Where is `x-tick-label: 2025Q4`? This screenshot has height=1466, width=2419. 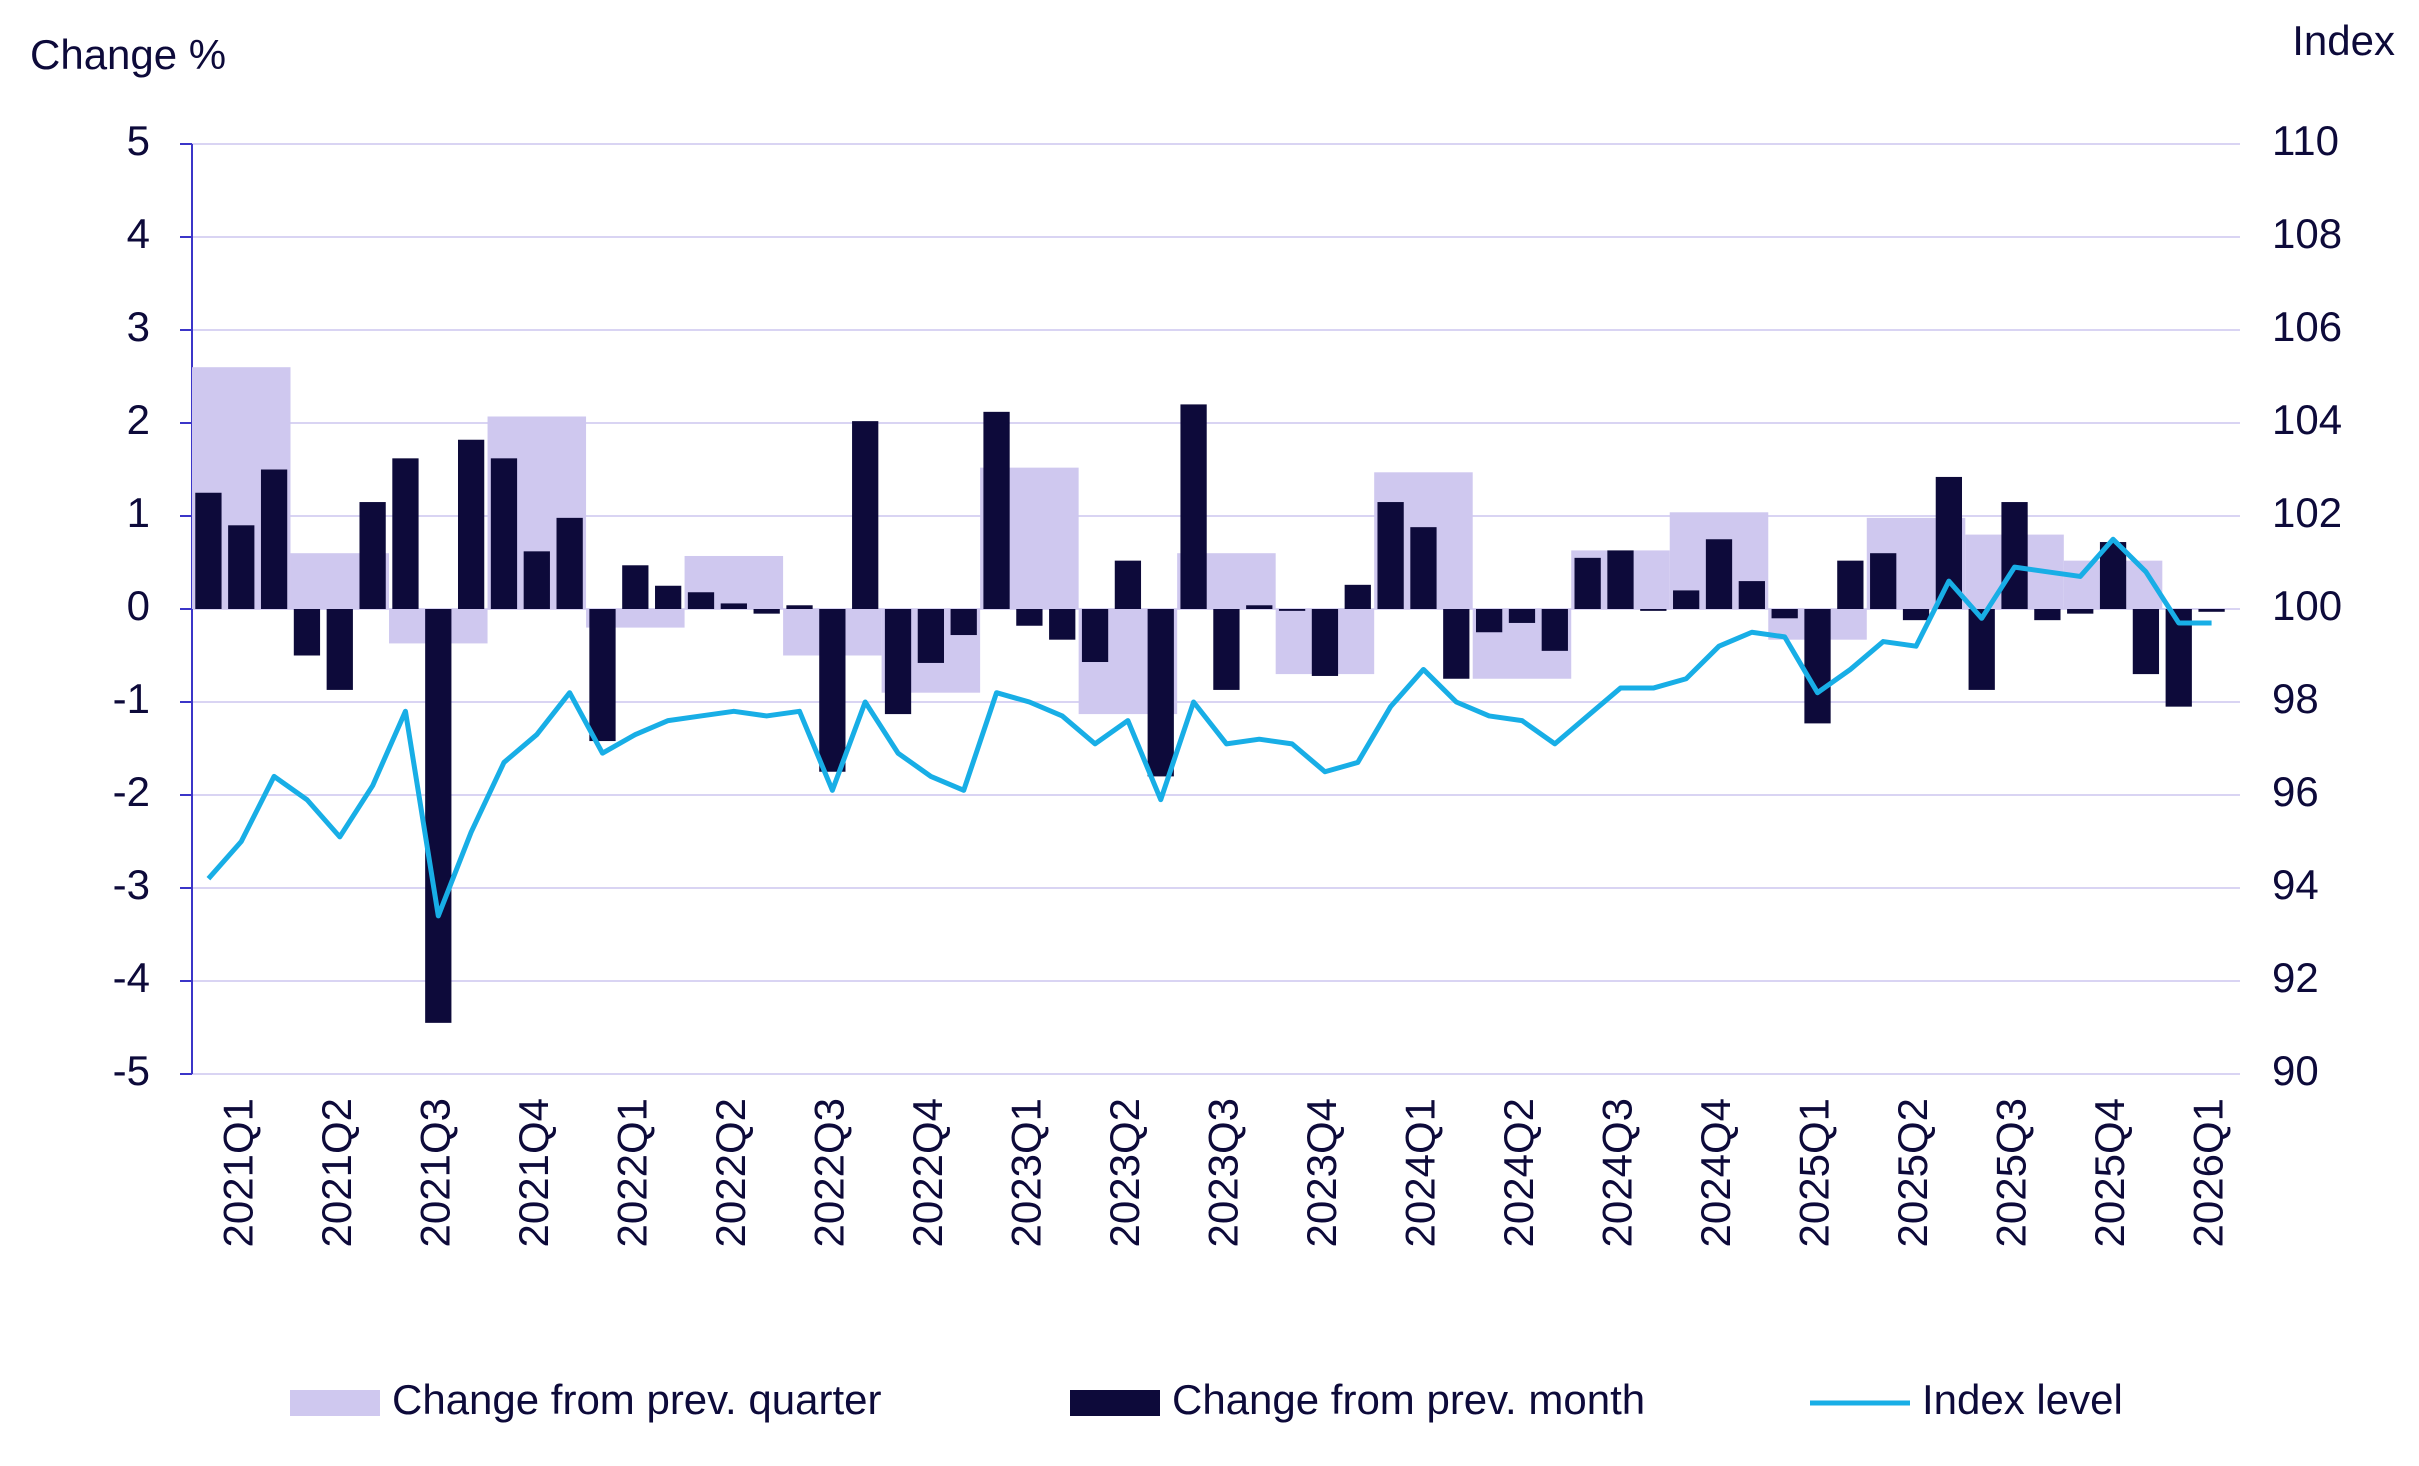 x-tick-label: 2025Q4 is located at coordinates (2109, 1172).